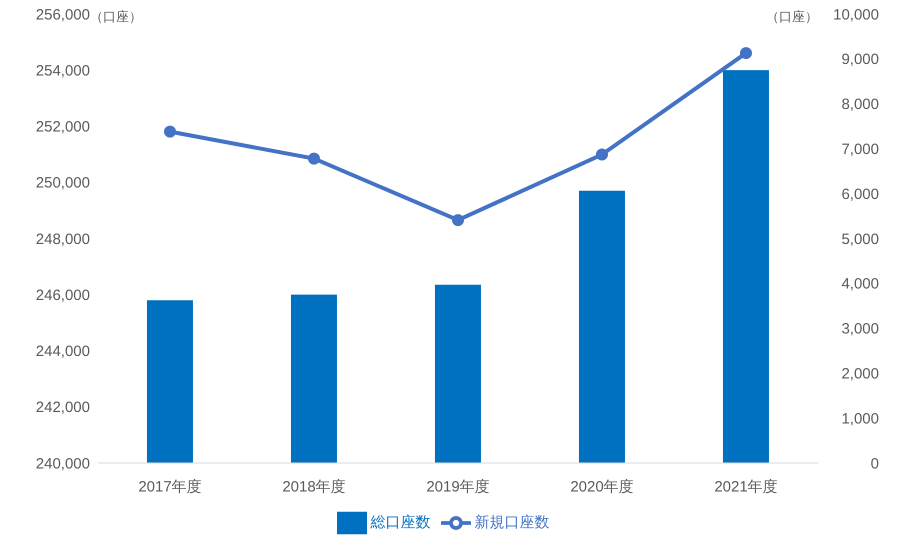 The height and width of the screenshot is (545, 901). What do you see at coordinates (746, 487) in the screenshot?
I see `x-tick-label: 2021年度` at bounding box center [746, 487].